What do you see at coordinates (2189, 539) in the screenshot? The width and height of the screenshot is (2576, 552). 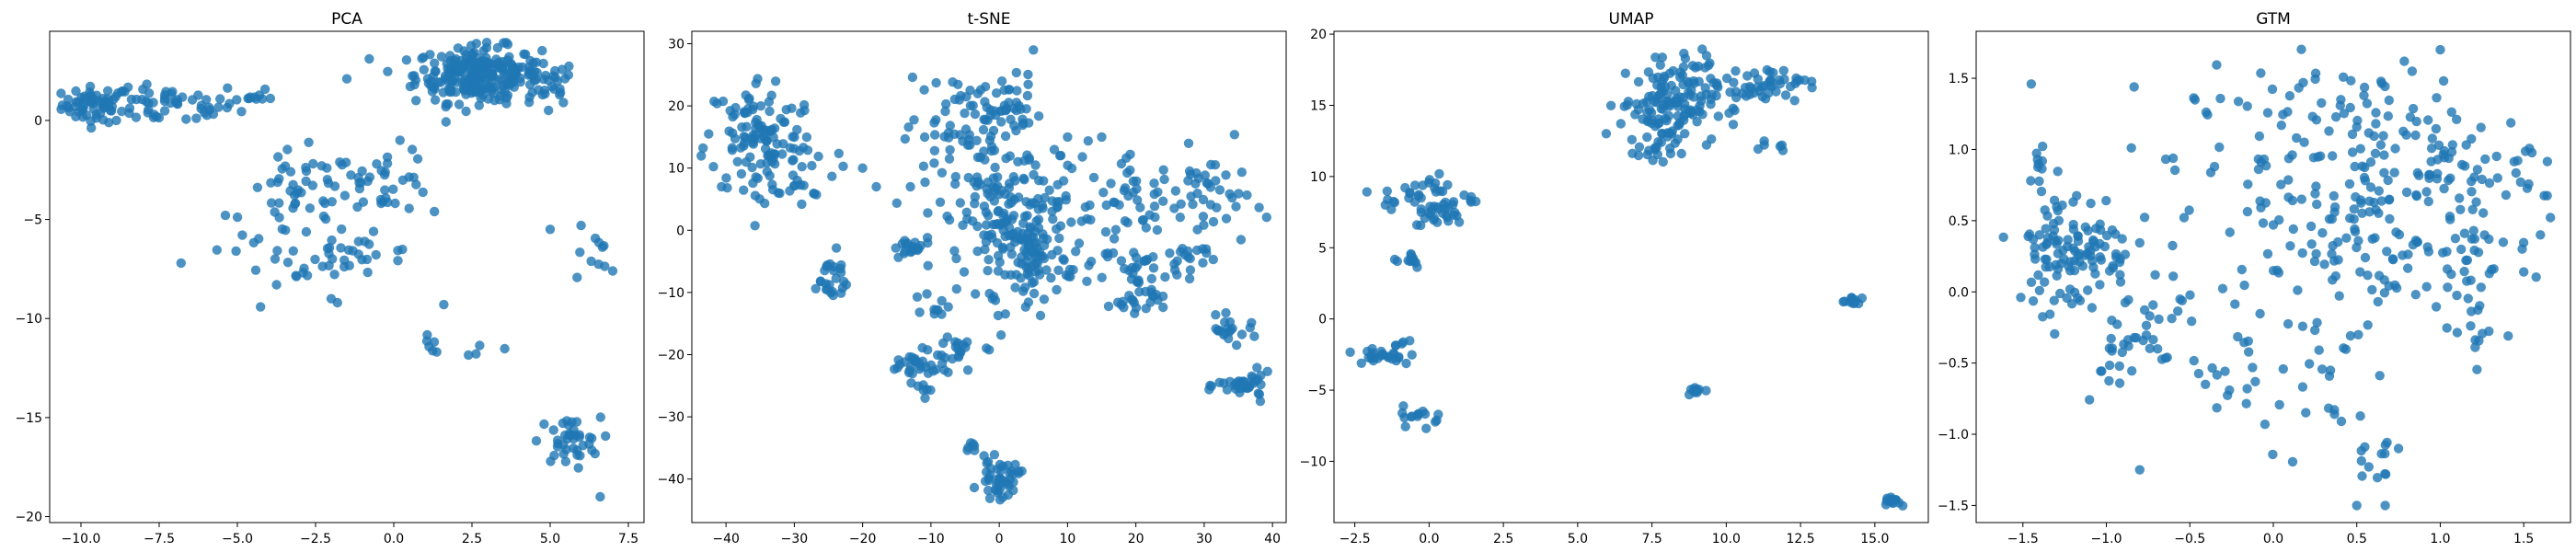 I see `x-tick-label: −0.5` at bounding box center [2189, 539].